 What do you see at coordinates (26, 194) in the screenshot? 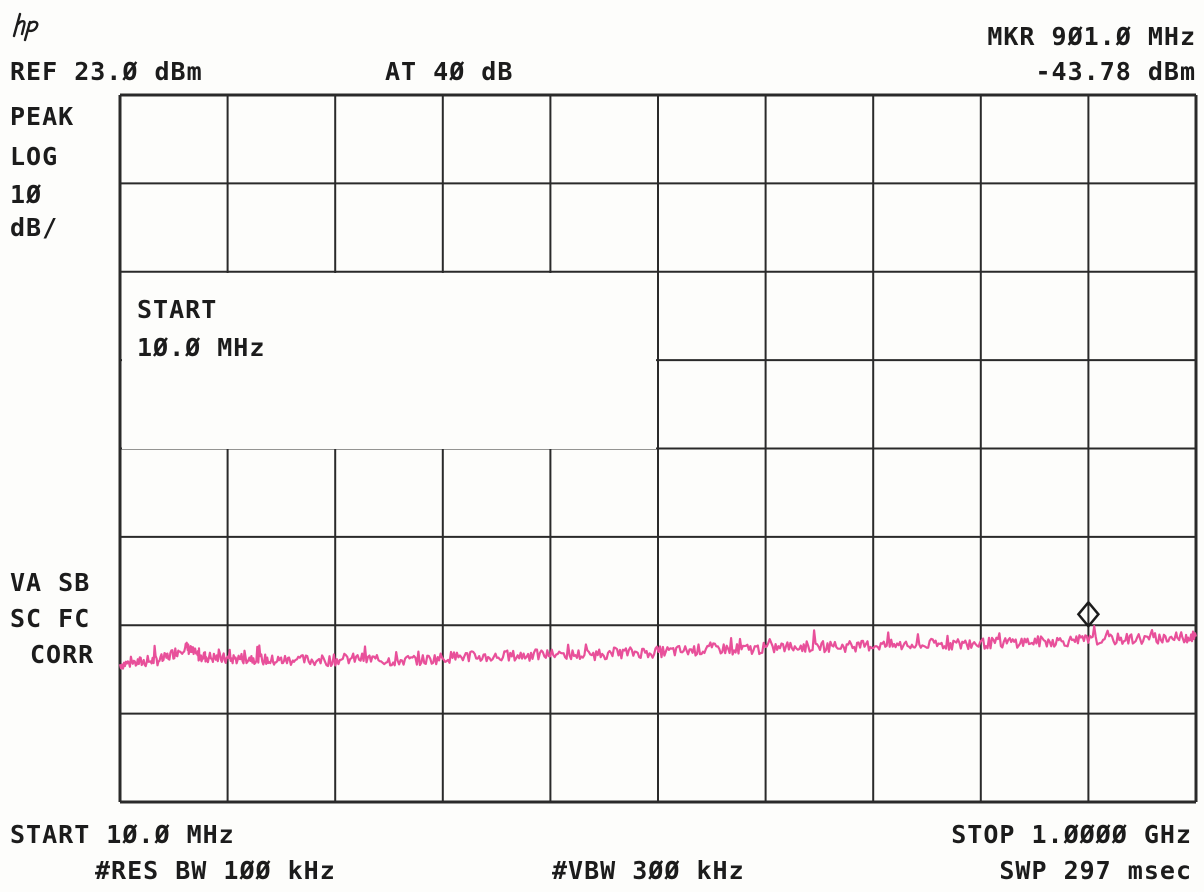
I see `scale-value: 1Ø` at bounding box center [26, 194].